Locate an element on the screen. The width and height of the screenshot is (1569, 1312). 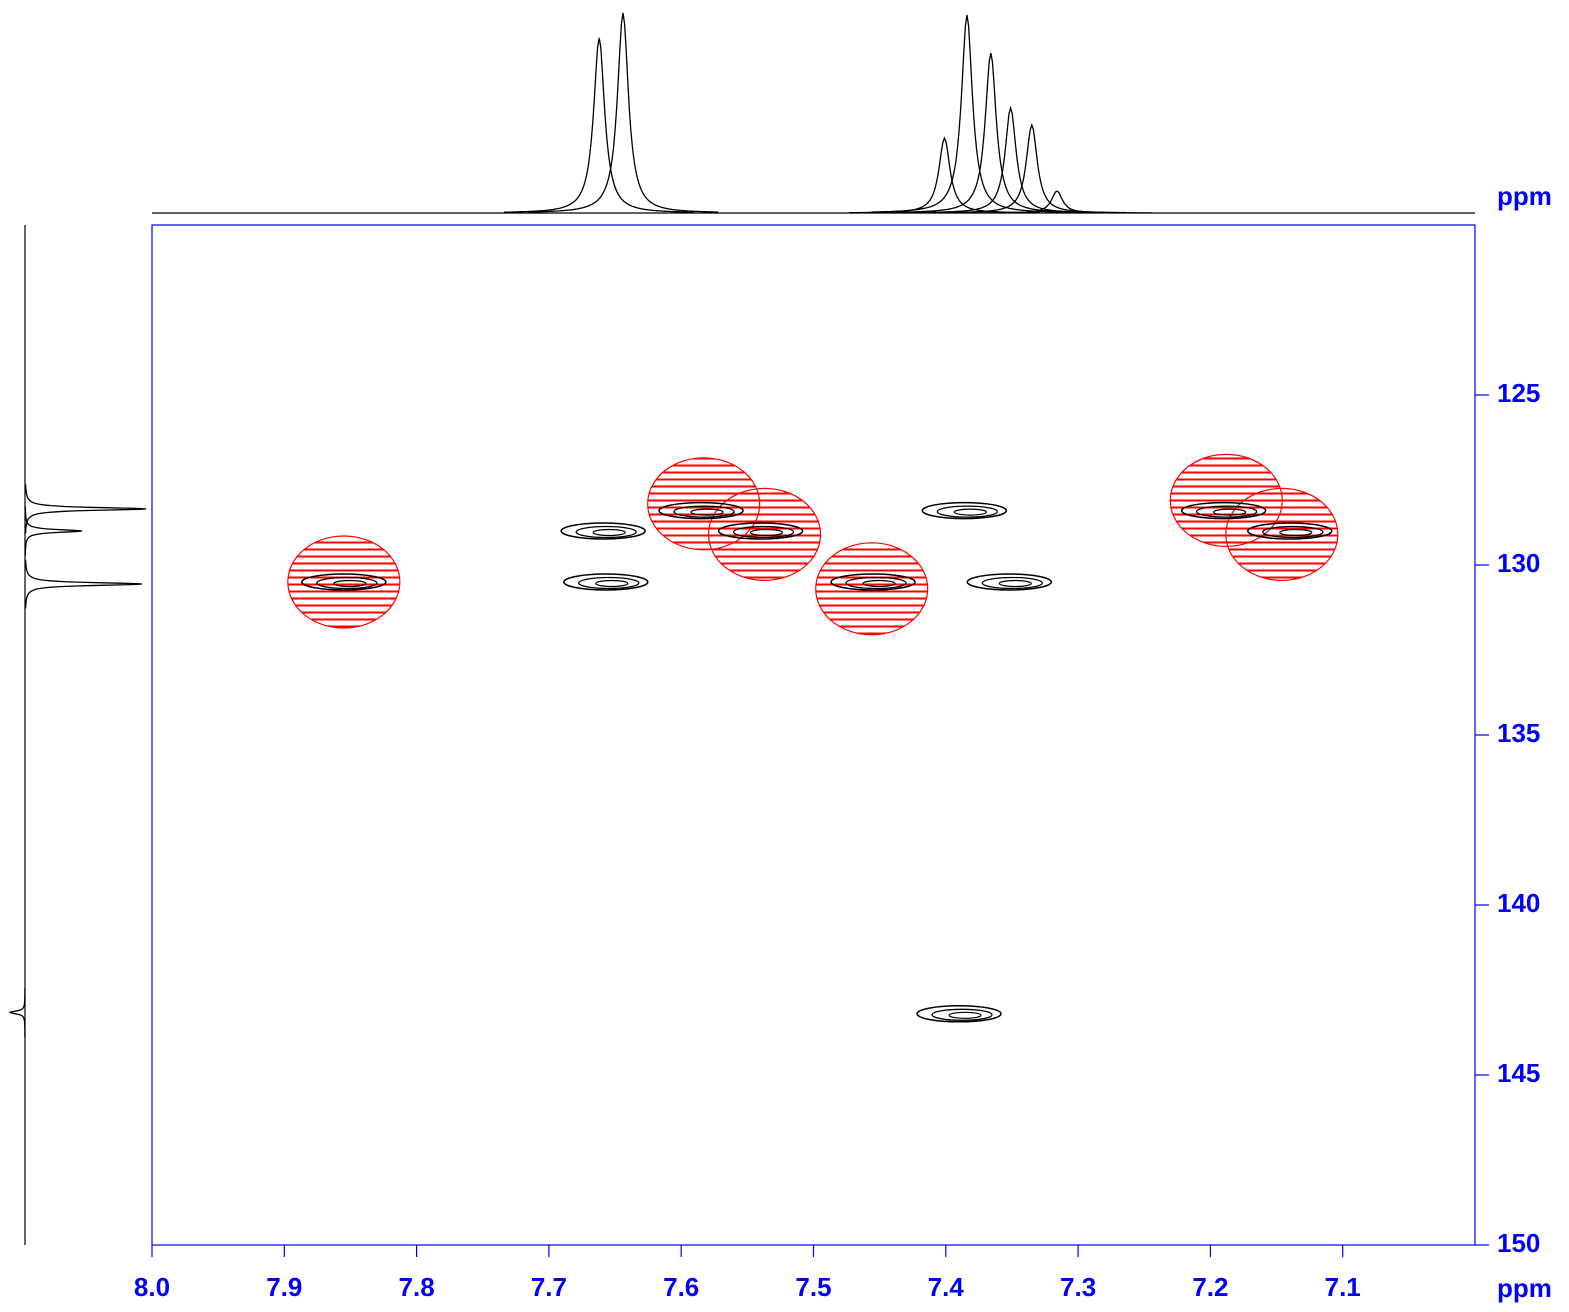
x-tick-label: 8.0 is located at coordinates (152, 1287).